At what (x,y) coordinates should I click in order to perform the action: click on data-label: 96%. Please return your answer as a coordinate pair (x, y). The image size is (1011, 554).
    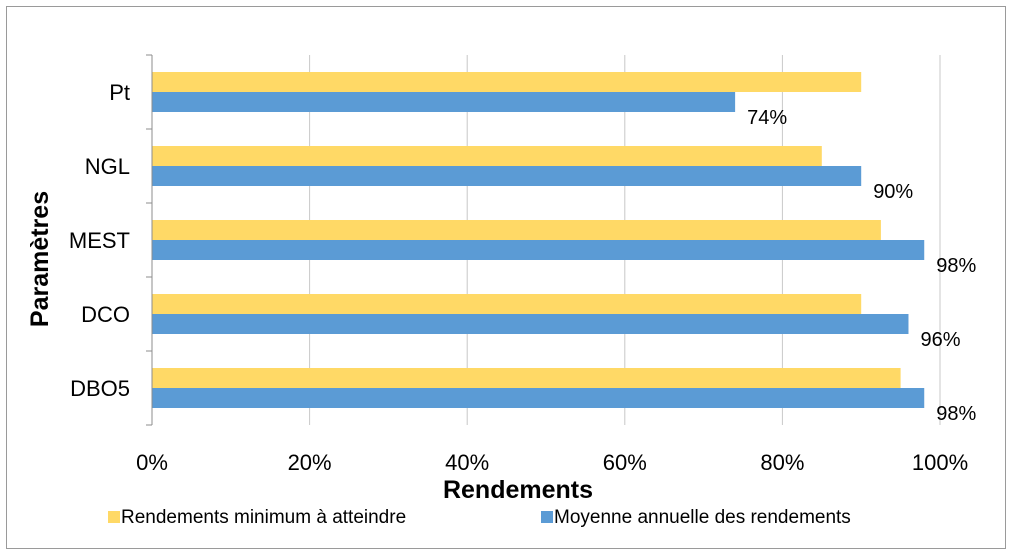
    Looking at the image, I should click on (940, 340).